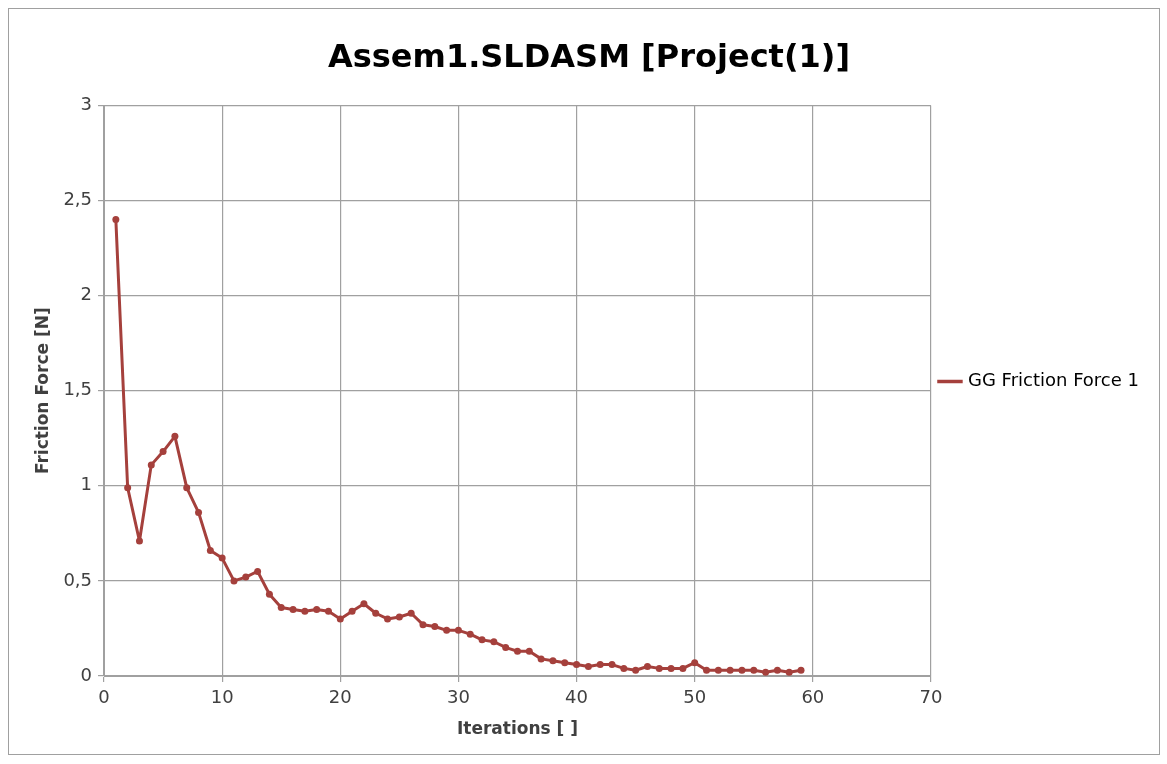  Describe the element at coordinates (78, 389) in the screenshot. I see `y-tick-label: 1,5` at that location.